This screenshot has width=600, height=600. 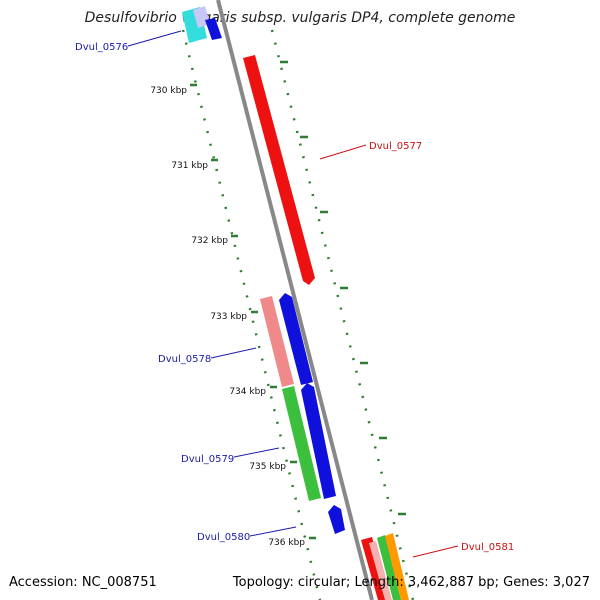 I want to click on tick-label: 733 kbp, so click(x=228, y=317).